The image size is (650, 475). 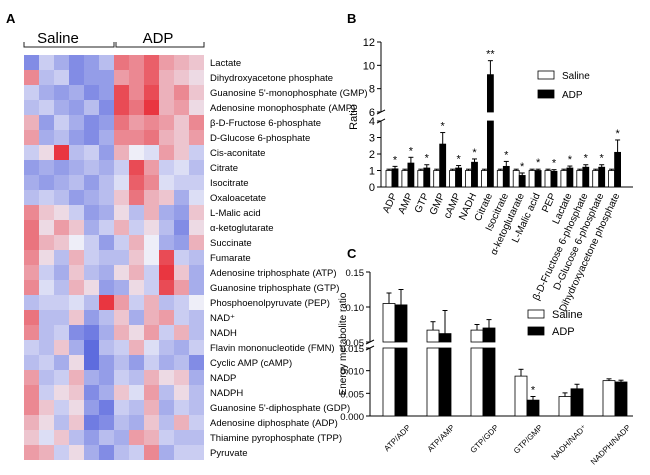 What do you see at coordinates (485, 439) in the screenshot?
I see `x-tick-label: GTP/GDP` at bounding box center [485, 439].